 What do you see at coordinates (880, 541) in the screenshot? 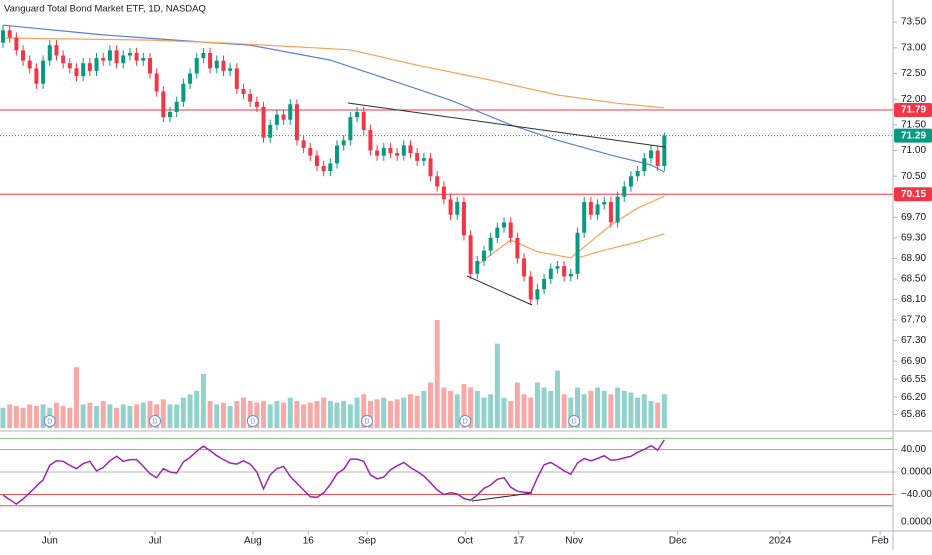
I see `x-tick-label: Feb` at bounding box center [880, 541].